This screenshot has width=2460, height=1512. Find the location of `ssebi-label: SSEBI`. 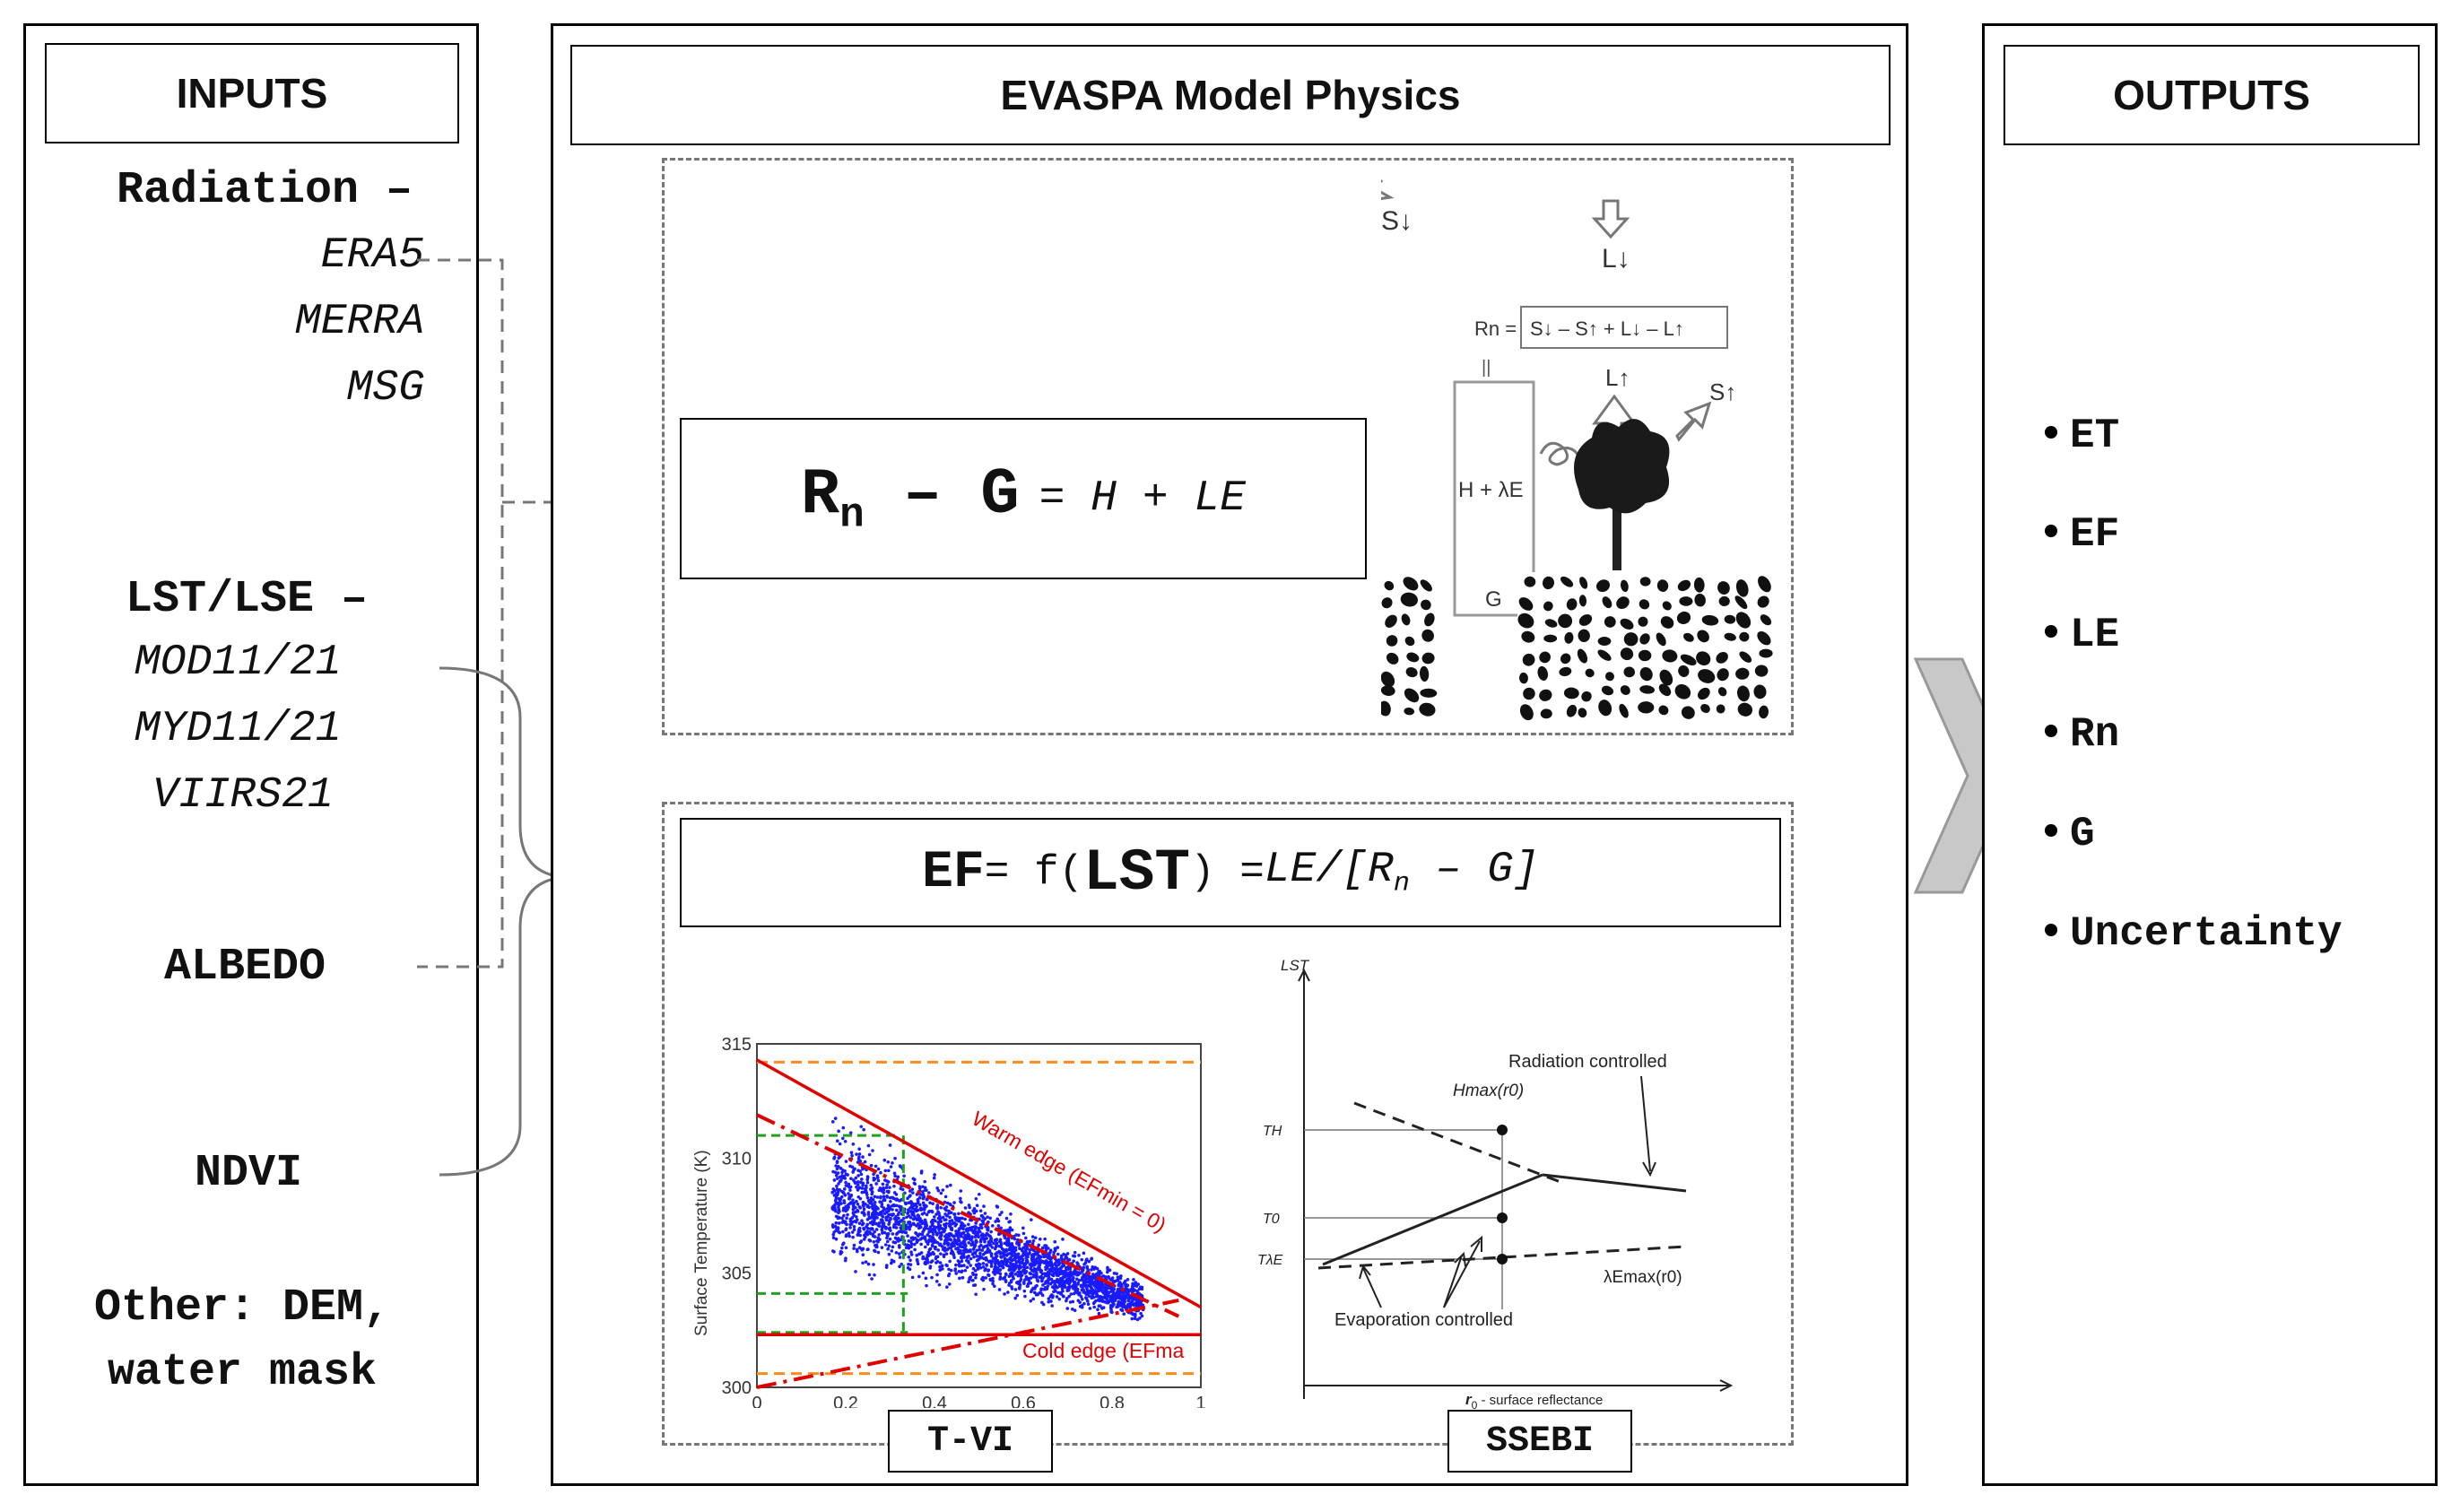

ssebi-label: SSEBI is located at coordinates (1540, 1441).